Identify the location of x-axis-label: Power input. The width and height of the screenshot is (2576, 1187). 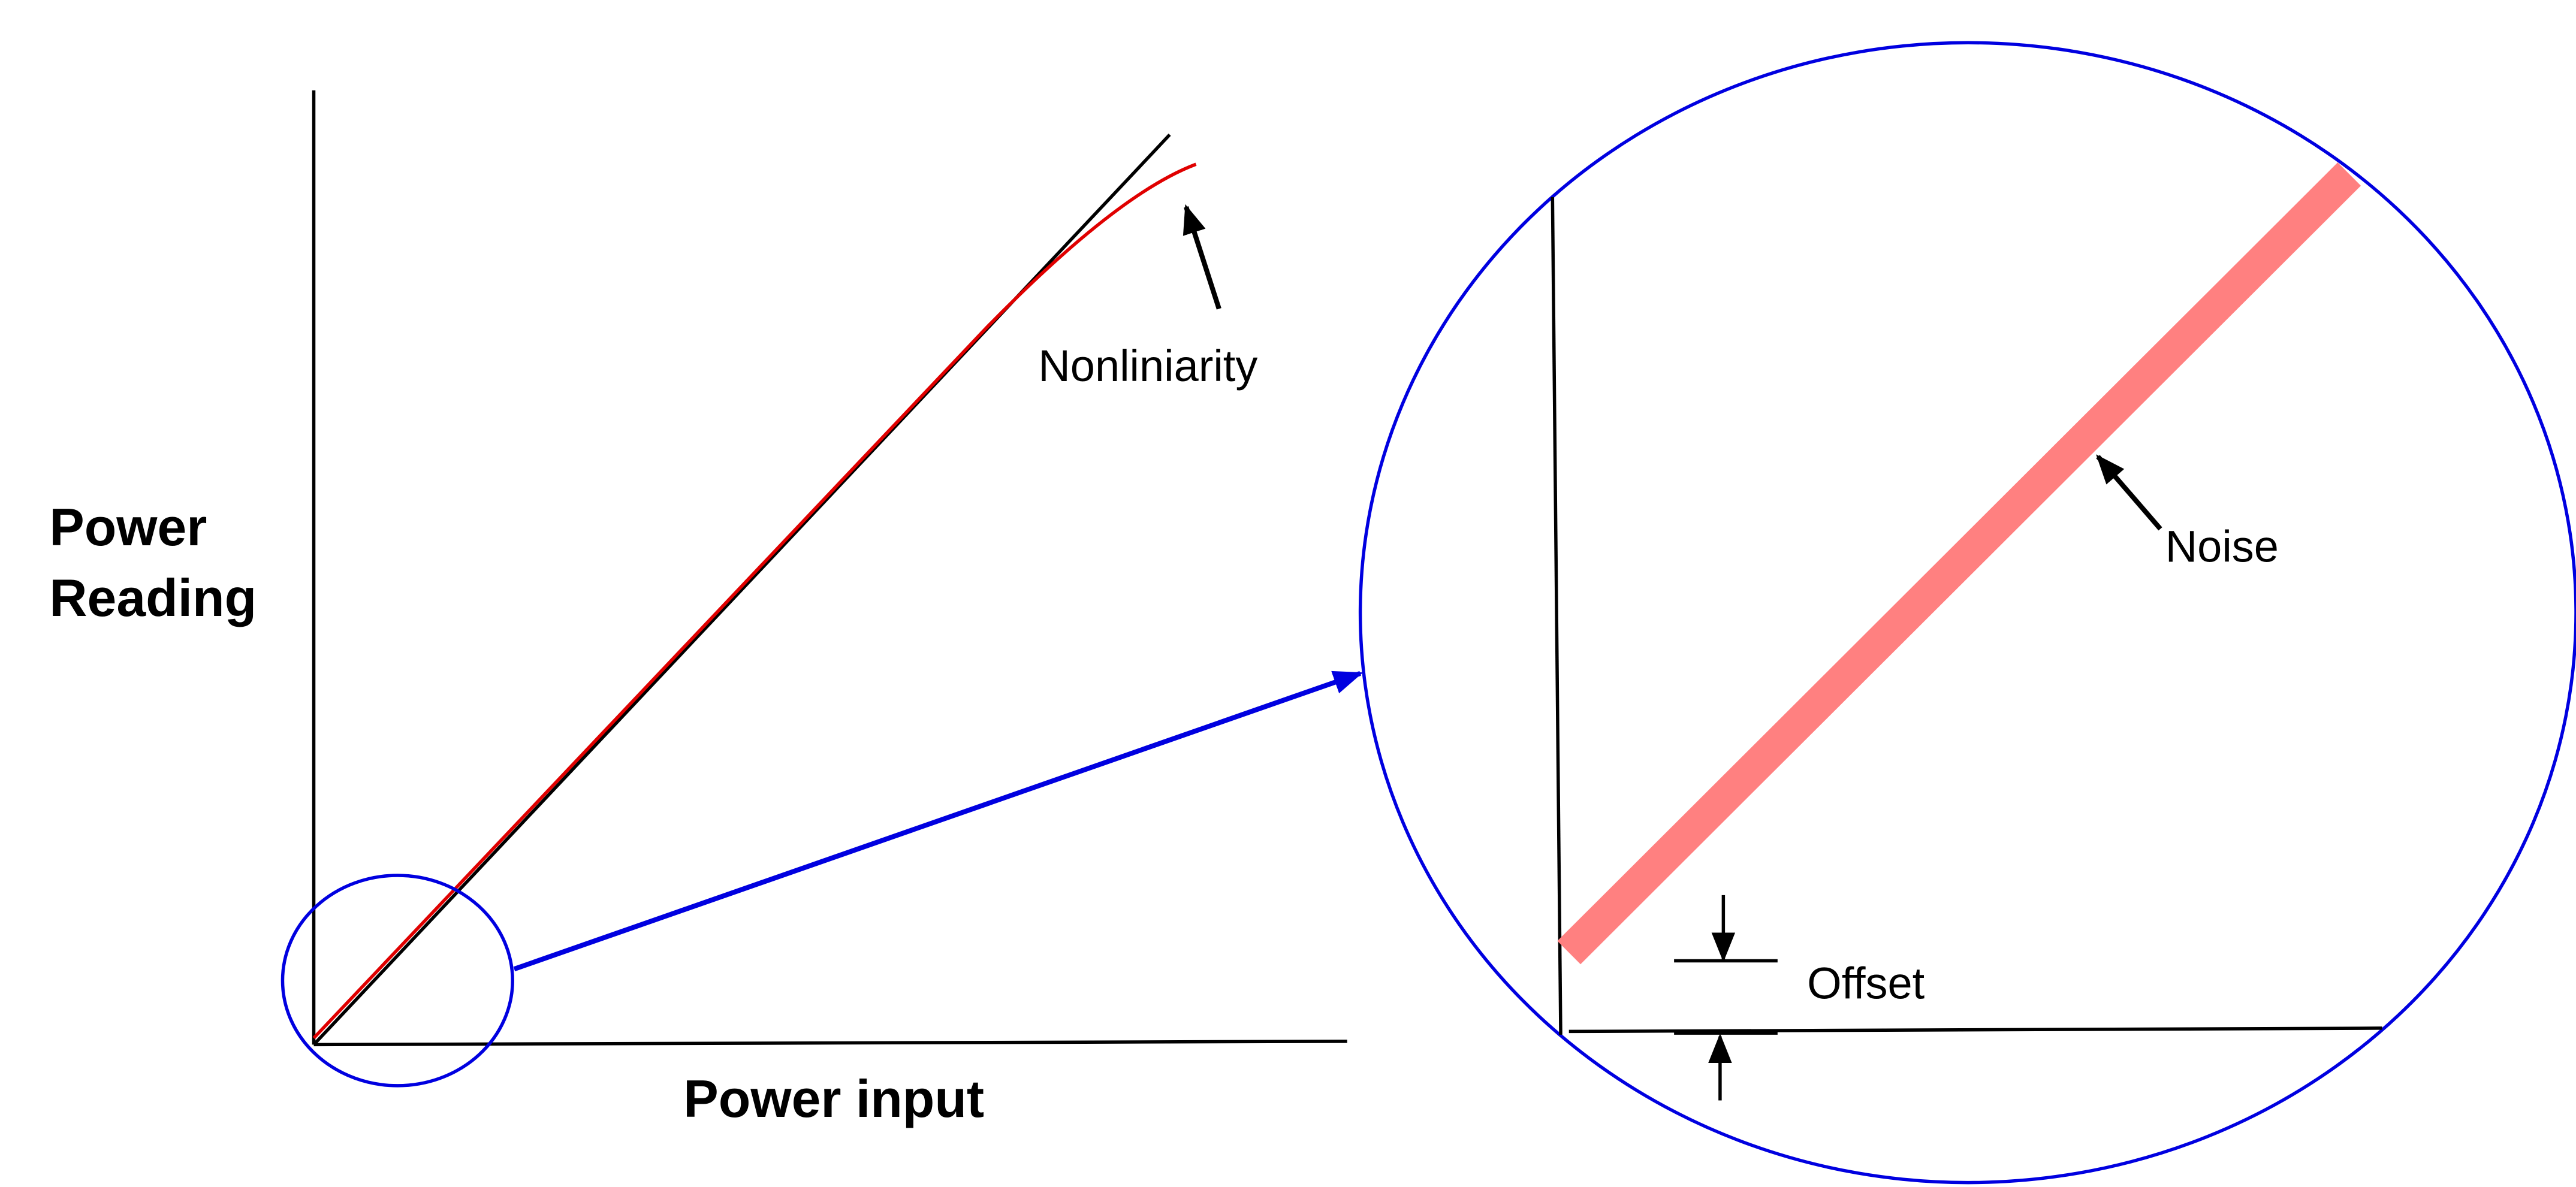
(833, 1099).